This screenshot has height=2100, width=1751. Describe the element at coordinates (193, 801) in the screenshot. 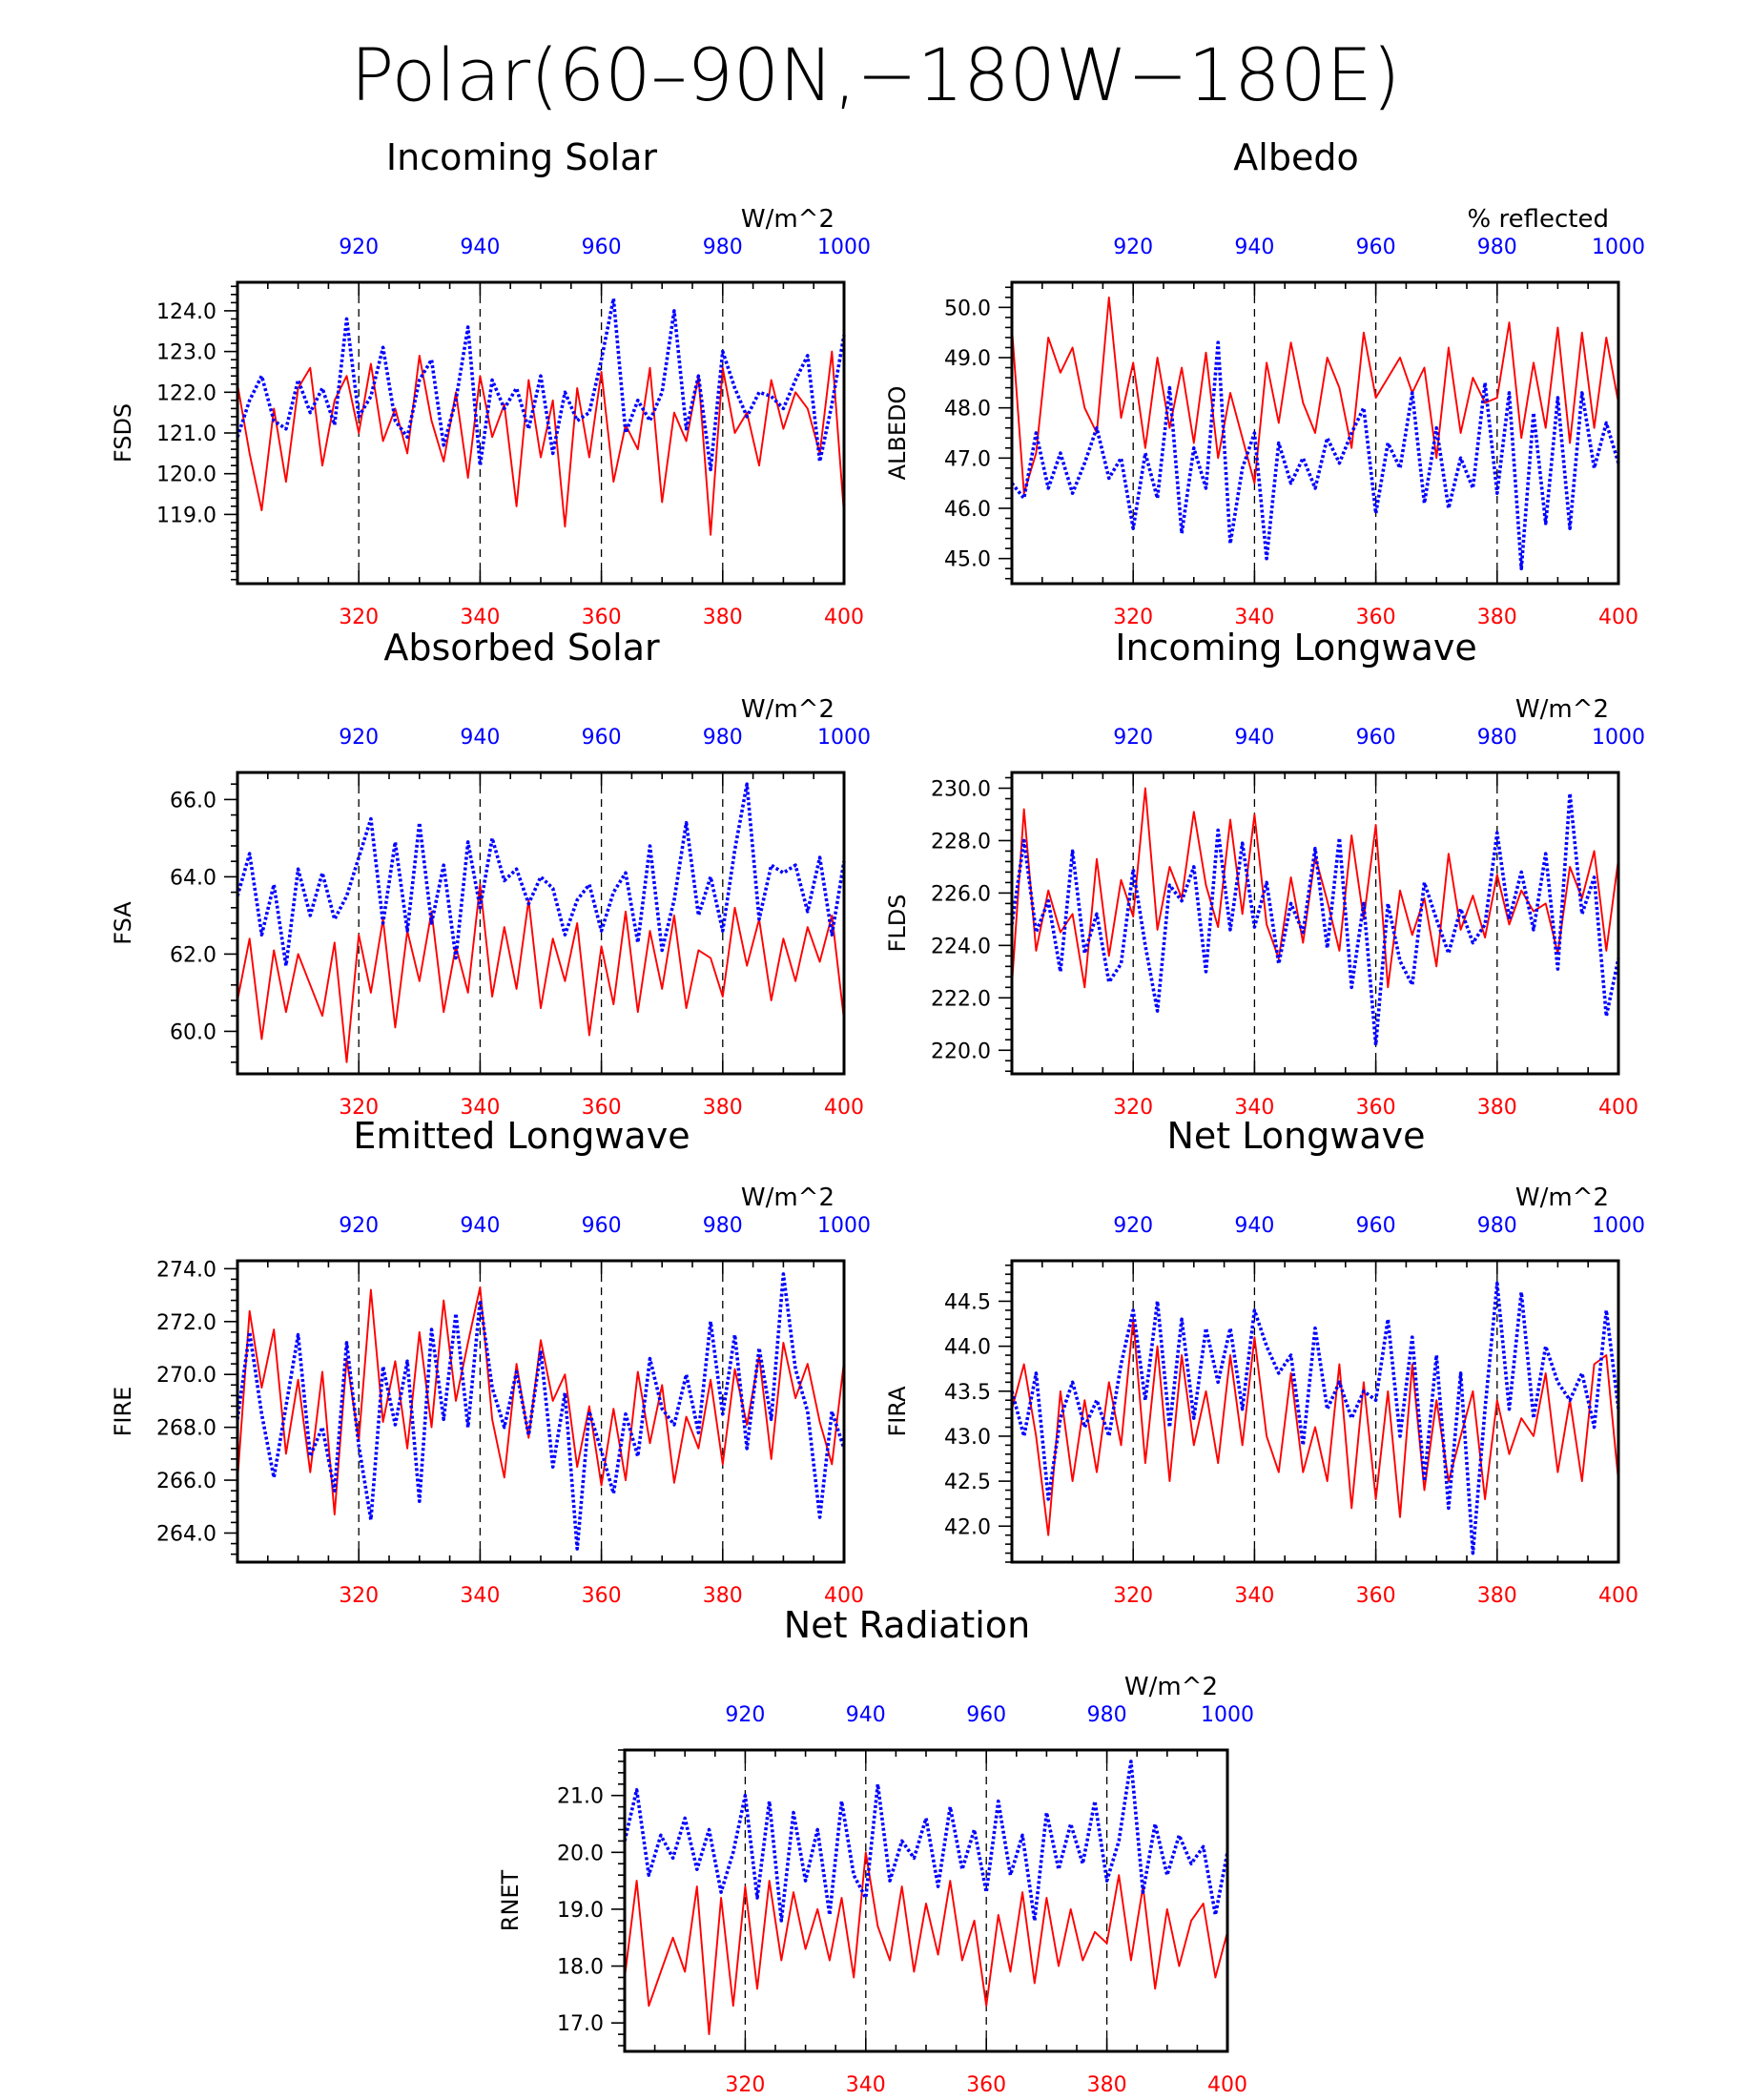

I see `y-tick-label: 66.0` at that location.